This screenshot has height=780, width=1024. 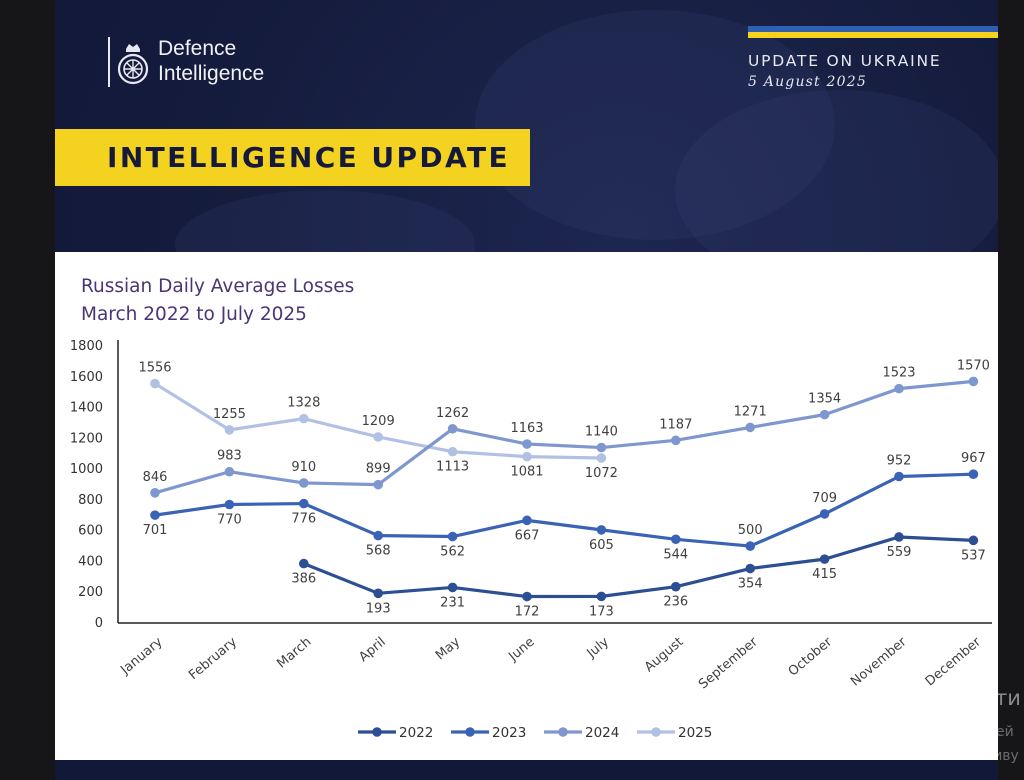 What do you see at coordinates (194, 314) in the screenshot?
I see `chart-subtitle: March 2022 to July 2025` at bounding box center [194, 314].